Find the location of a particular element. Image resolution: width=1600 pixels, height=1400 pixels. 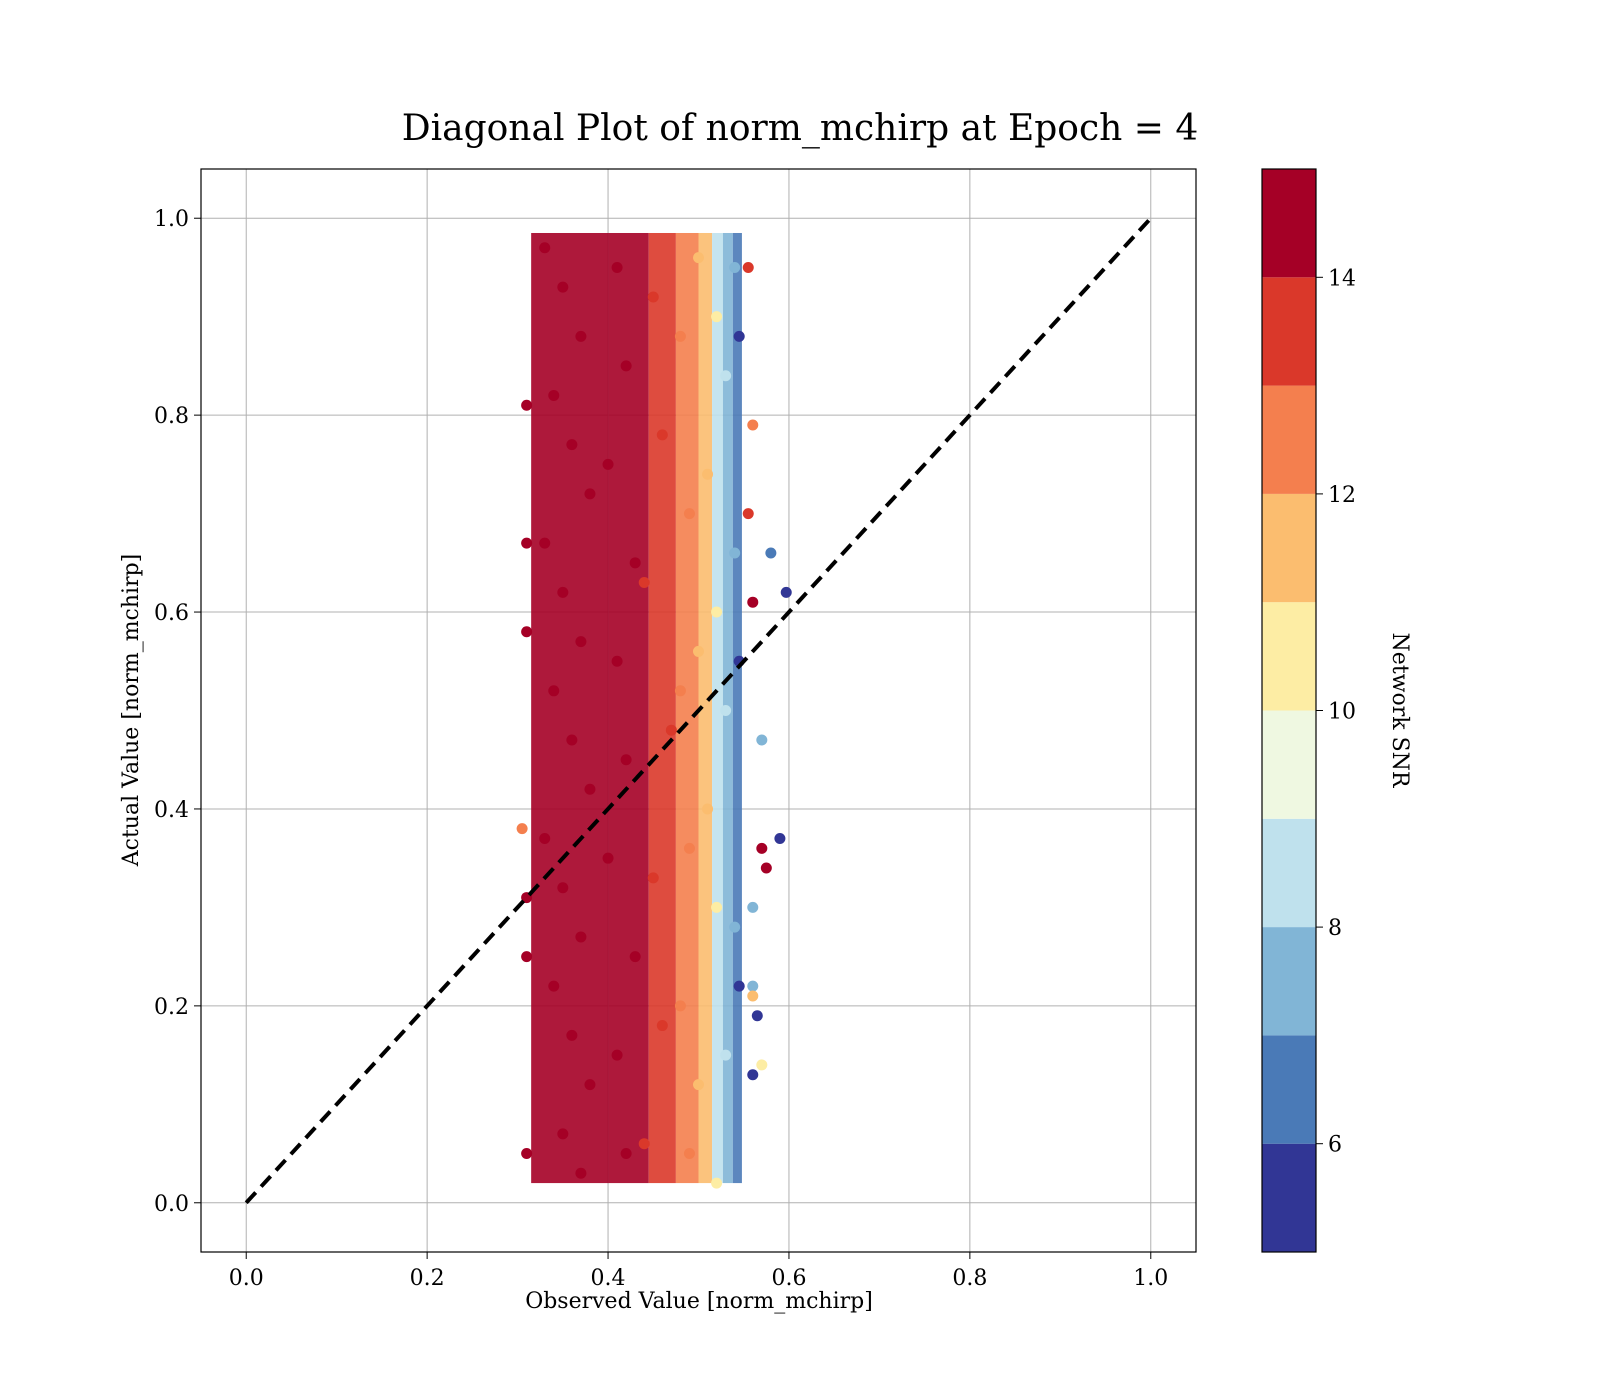

x-axis-ticks: 0.0 0.2 0.4 0.6 0.8 1.0 is located at coordinates (698, 1271).